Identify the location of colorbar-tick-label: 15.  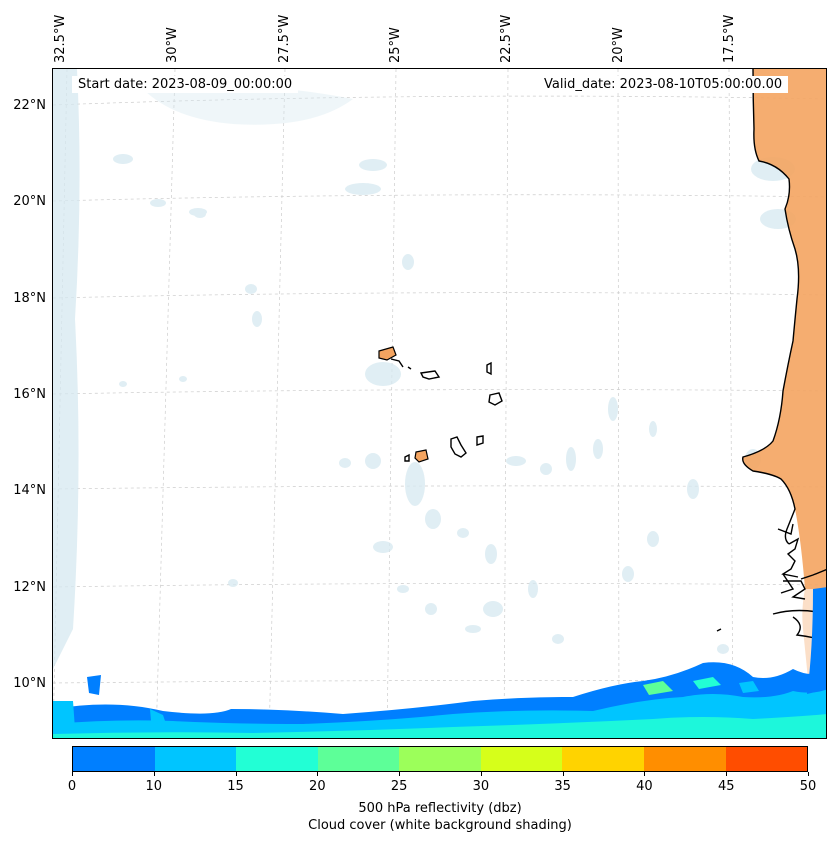
(235, 786).